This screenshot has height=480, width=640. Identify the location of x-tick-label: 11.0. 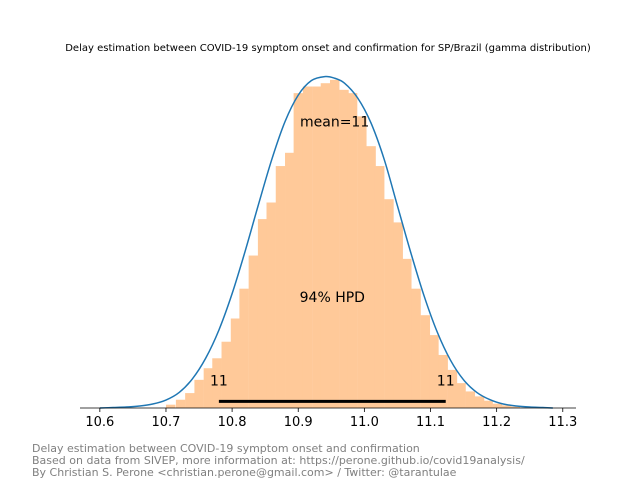
(364, 422).